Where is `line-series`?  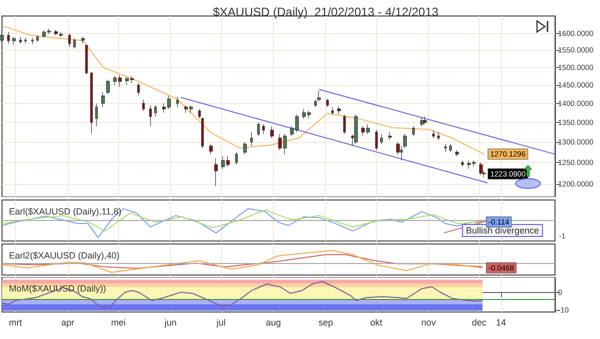 line-series is located at coordinates (243, 294).